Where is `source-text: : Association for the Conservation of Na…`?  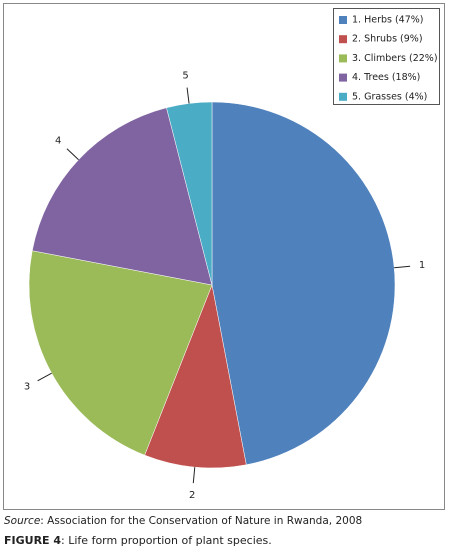
source-text: : Association for the Conservation of Na… is located at coordinates (201, 521).